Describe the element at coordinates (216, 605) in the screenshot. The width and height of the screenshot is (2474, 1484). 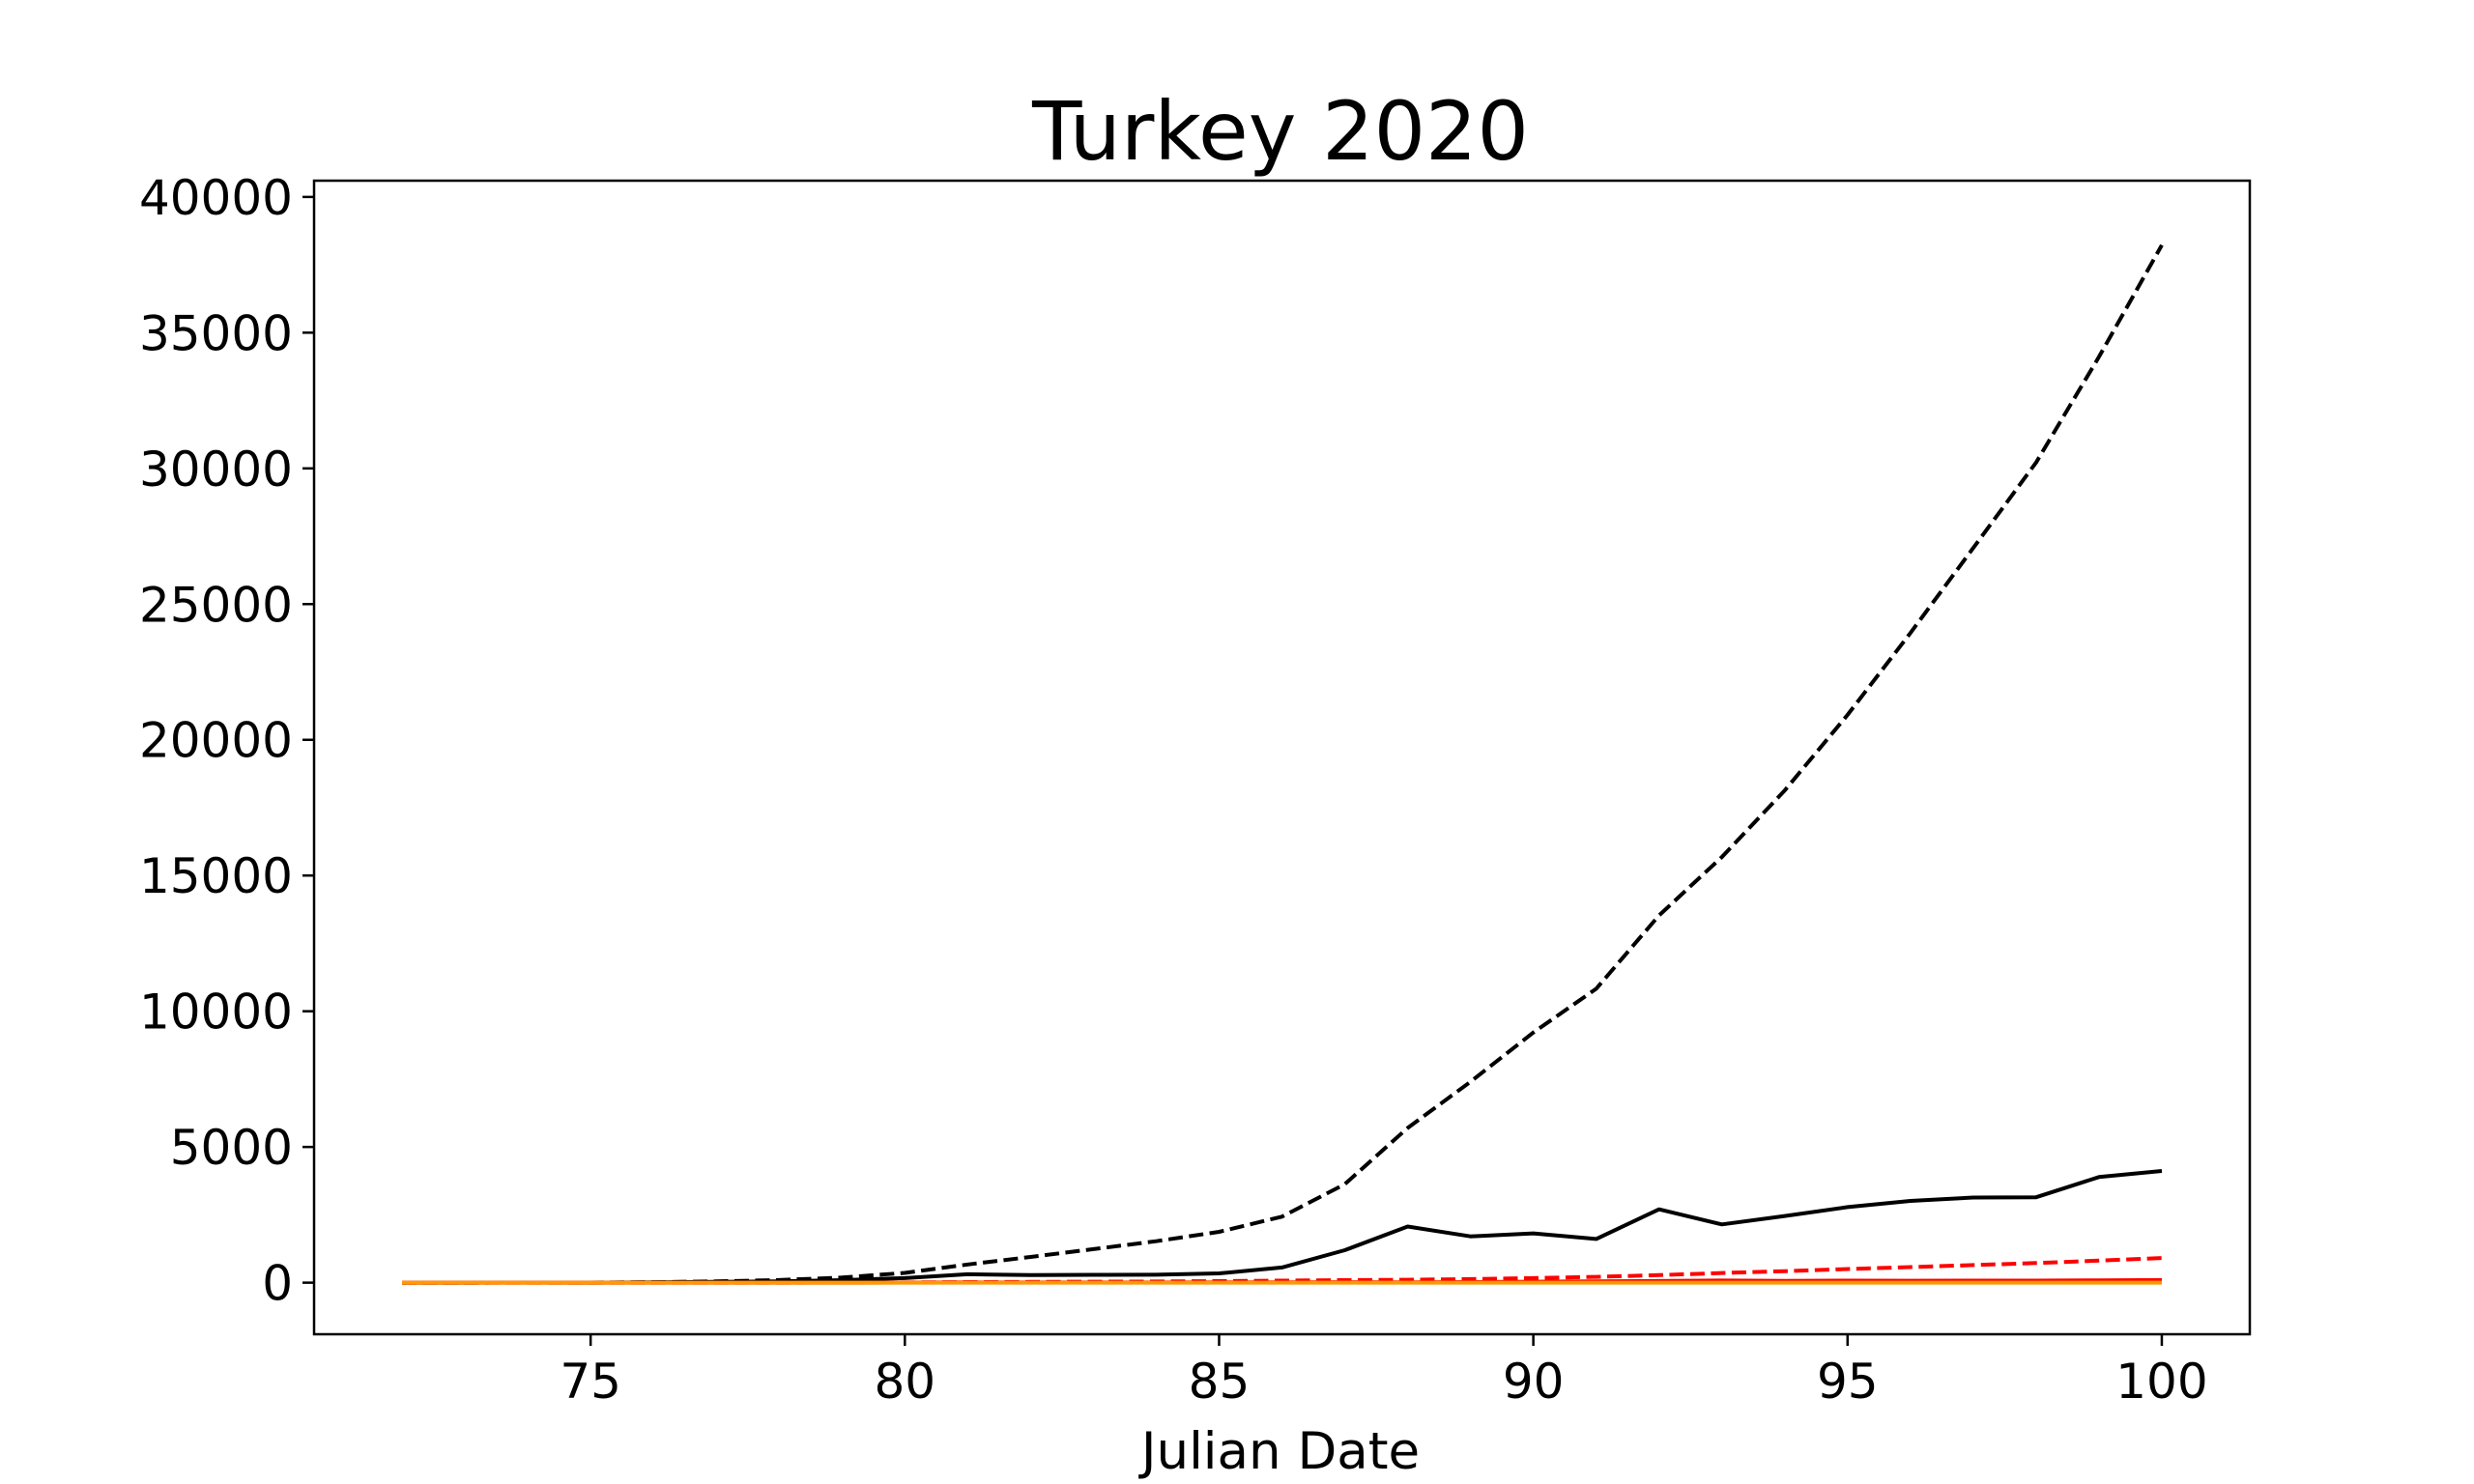
I see `y-tick-label-25000: 25000` at that location.